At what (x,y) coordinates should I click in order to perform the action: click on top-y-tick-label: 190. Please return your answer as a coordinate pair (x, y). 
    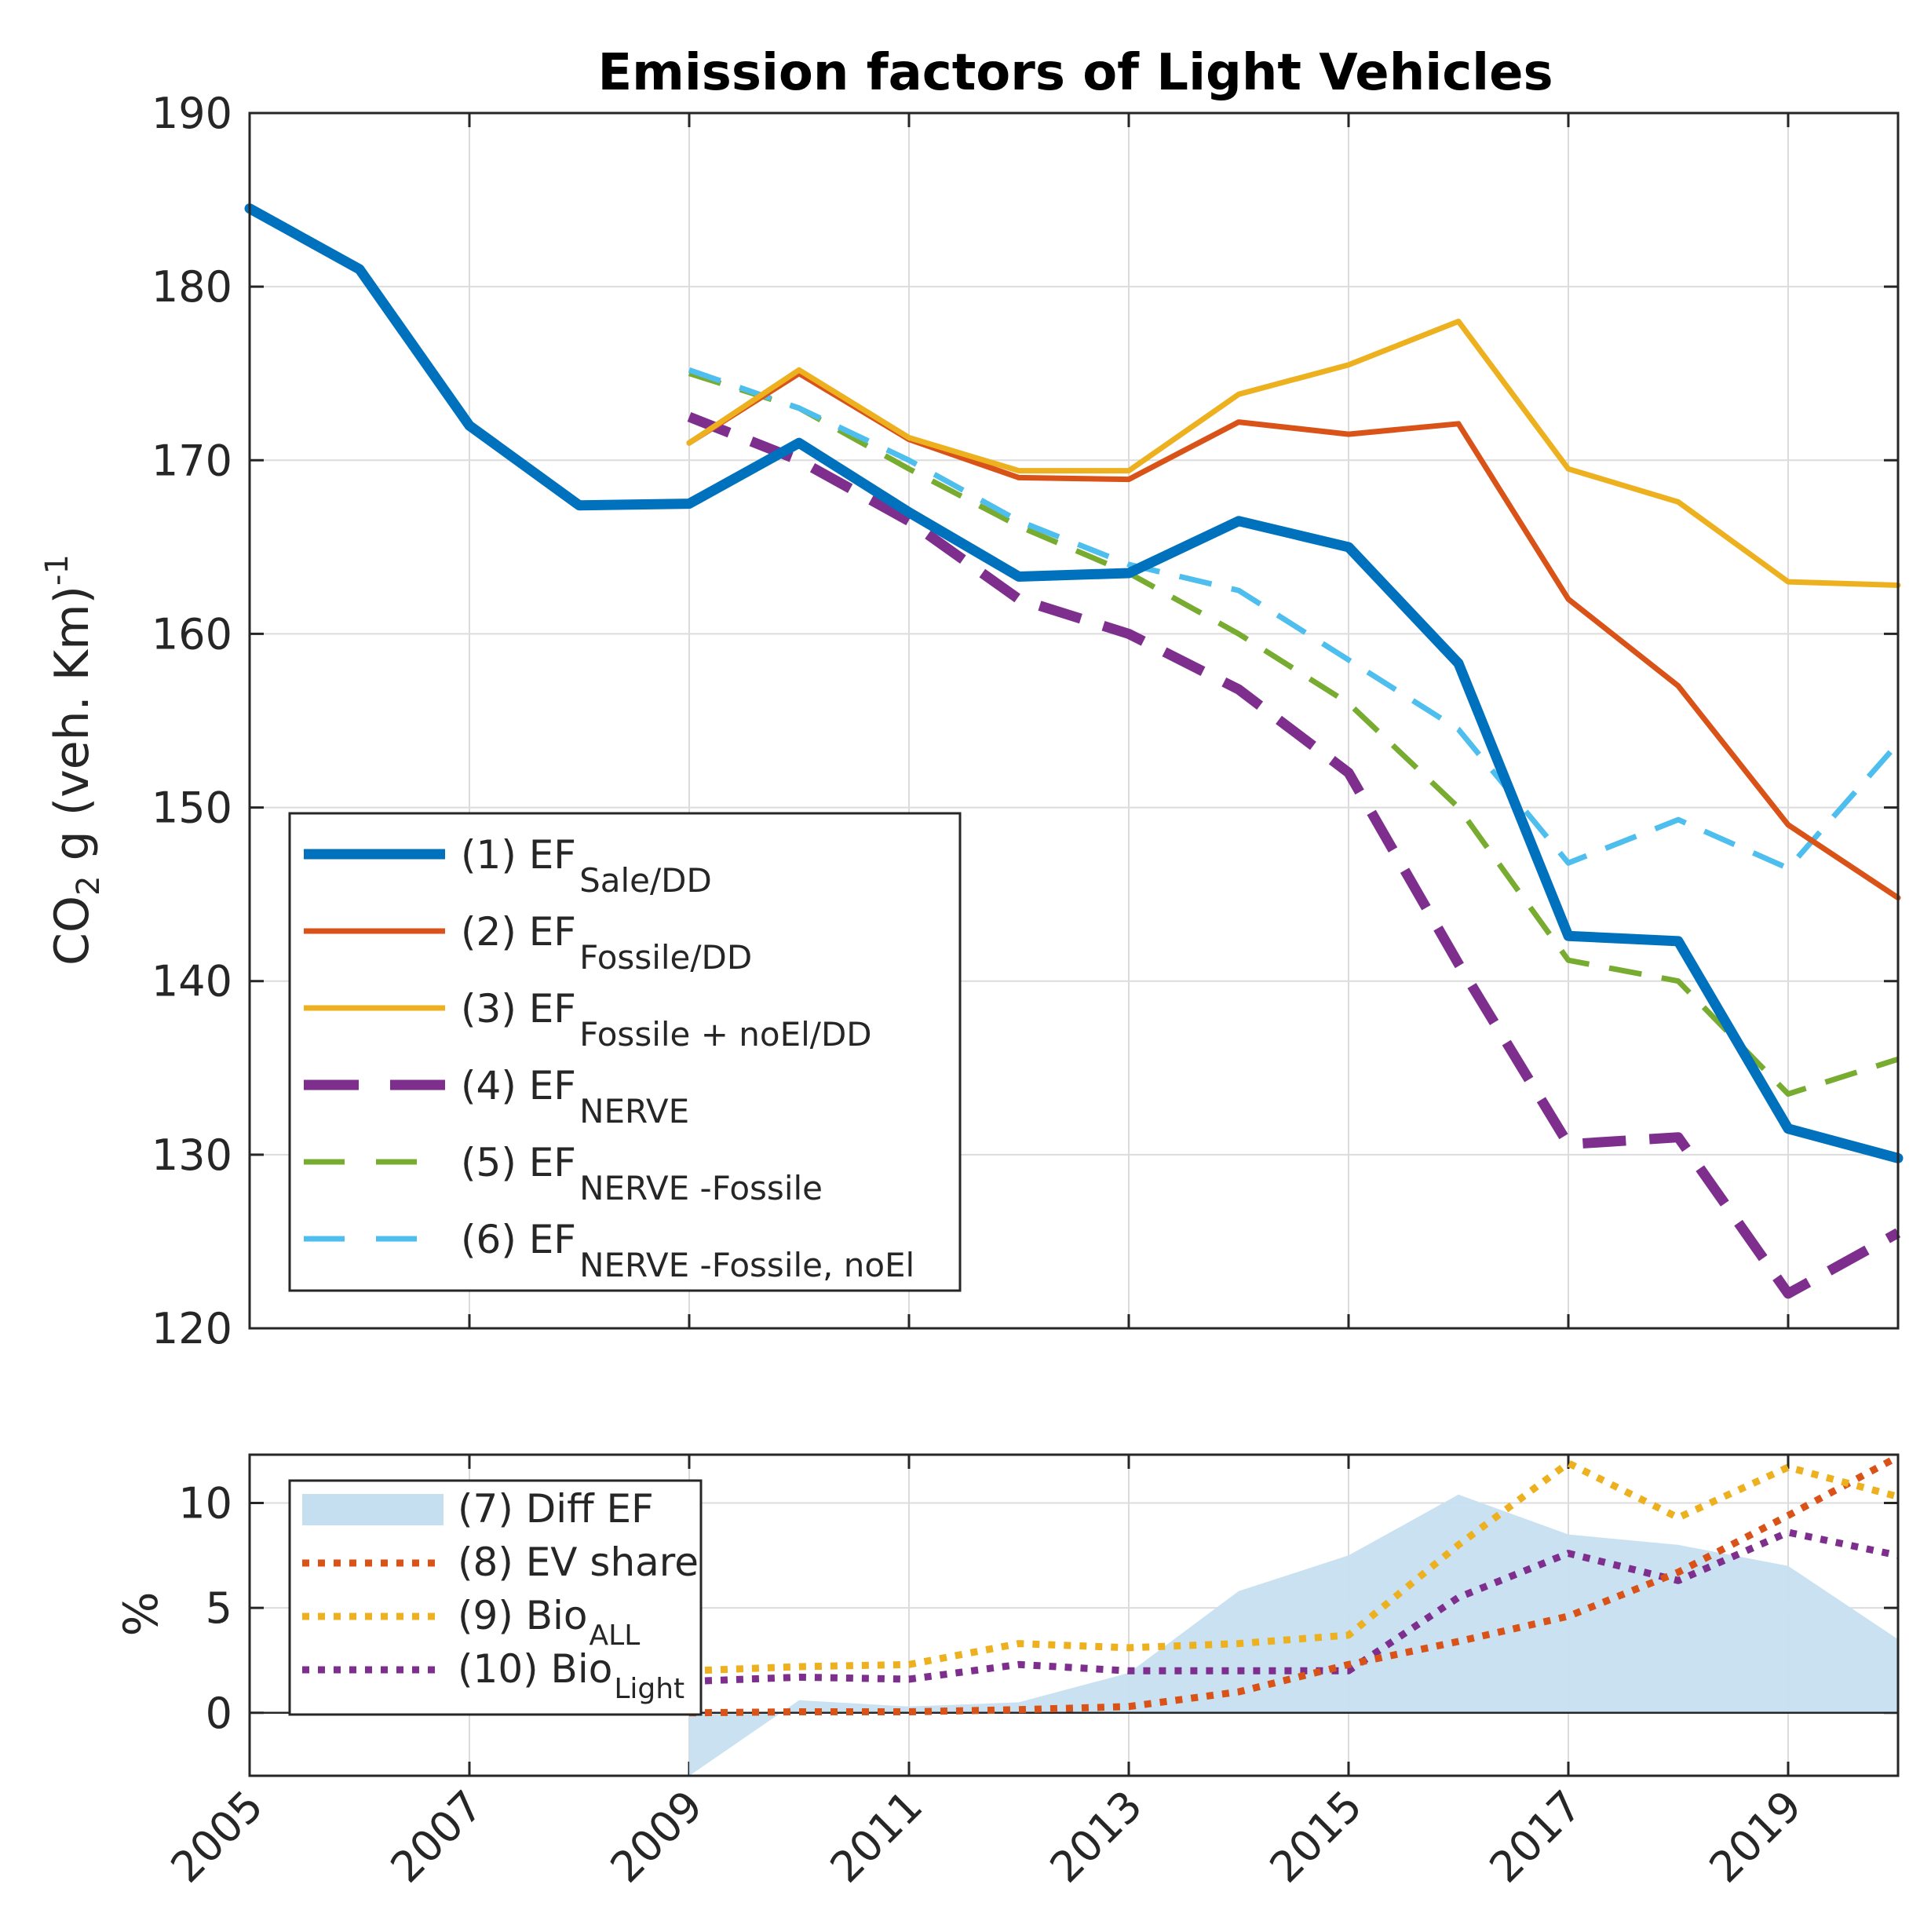
    Looking at the image, I should click on (191, 113).